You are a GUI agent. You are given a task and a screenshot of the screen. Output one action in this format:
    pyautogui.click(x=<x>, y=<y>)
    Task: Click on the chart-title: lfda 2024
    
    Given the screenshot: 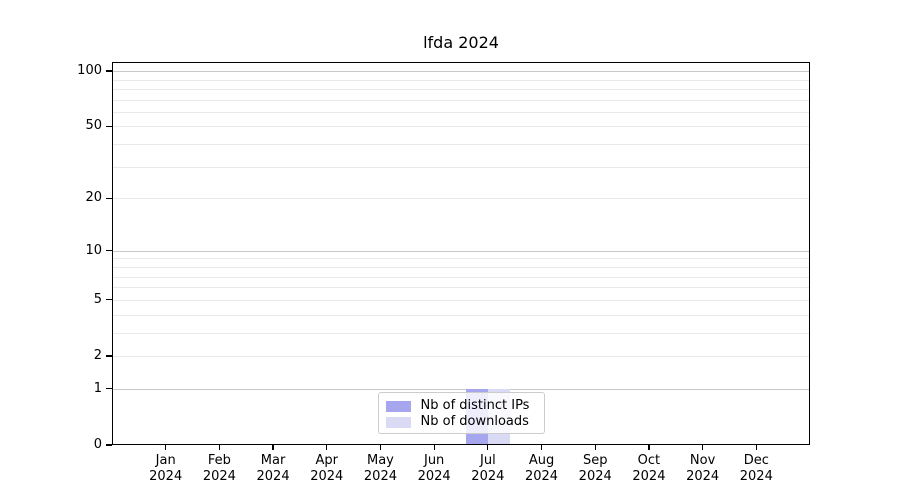 What is the action you would take?
    pyautogui.click(x=461, y=42)
    